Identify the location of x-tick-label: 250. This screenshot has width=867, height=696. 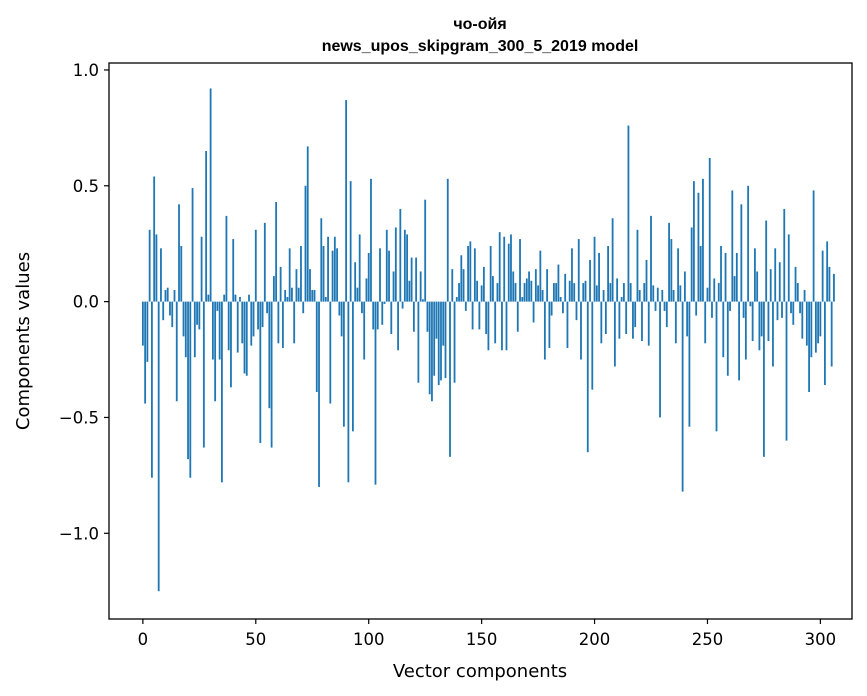
(708, 639).